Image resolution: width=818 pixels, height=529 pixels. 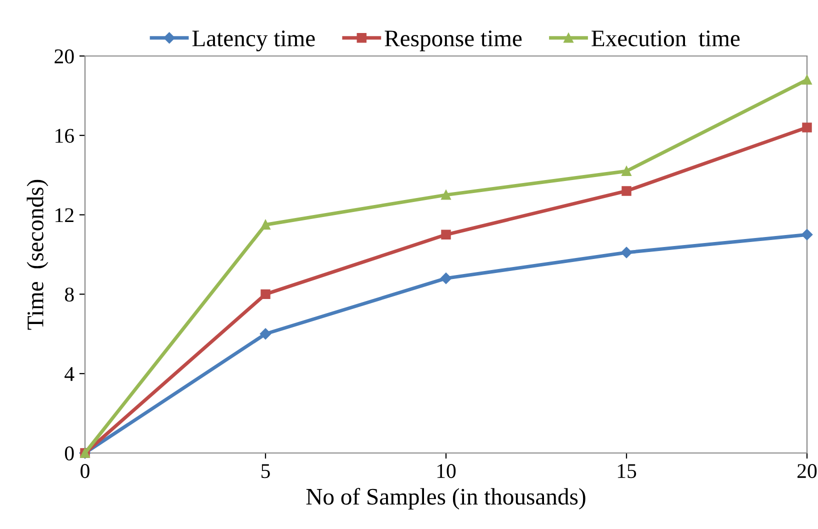 I want to click on x-tick-label: 5, so click(x=266, y=471).